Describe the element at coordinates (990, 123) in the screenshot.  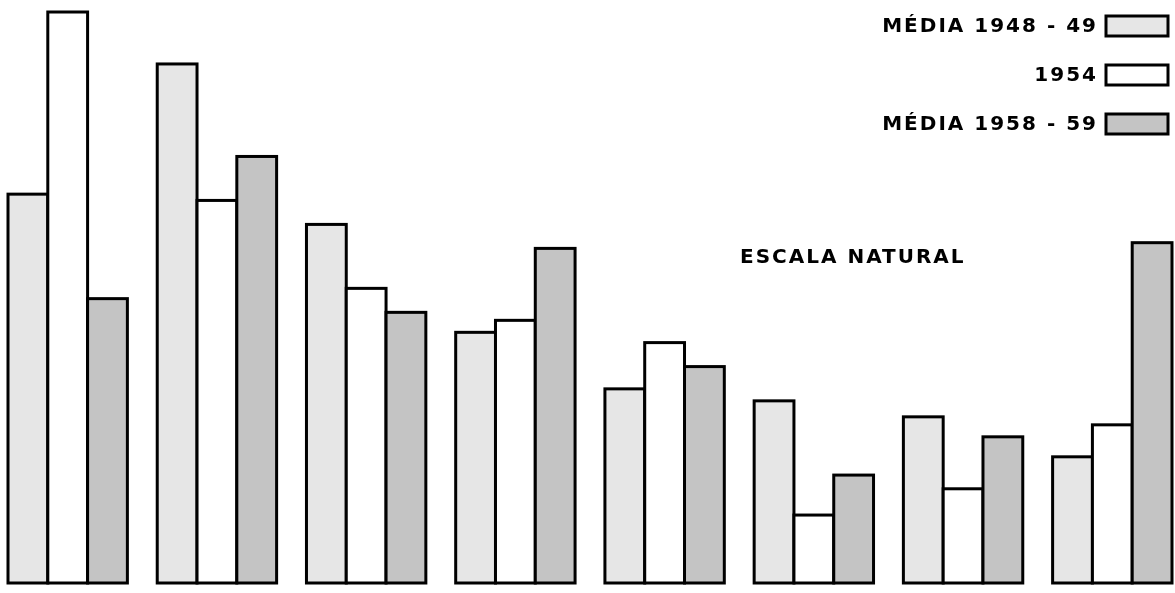
I see `legend-label: MÉDIA 1958 - 59` at that location.